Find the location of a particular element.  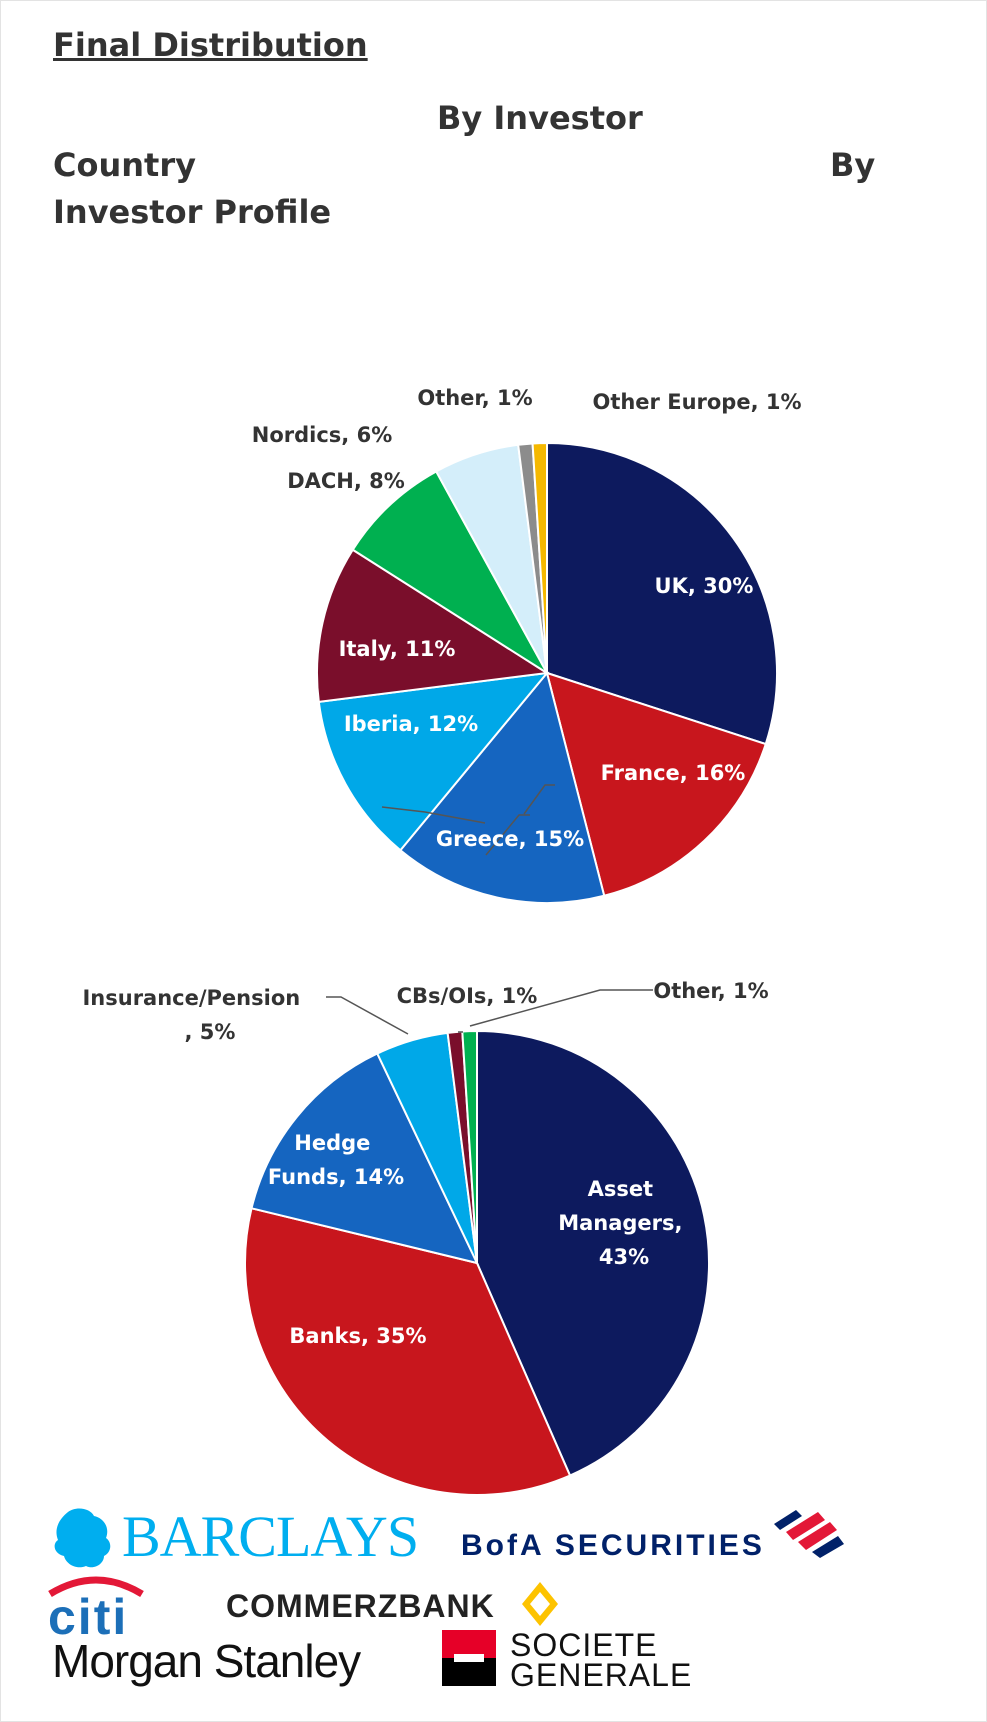

pie-slice-hedge-funds is located at coordinates (364, 1158).